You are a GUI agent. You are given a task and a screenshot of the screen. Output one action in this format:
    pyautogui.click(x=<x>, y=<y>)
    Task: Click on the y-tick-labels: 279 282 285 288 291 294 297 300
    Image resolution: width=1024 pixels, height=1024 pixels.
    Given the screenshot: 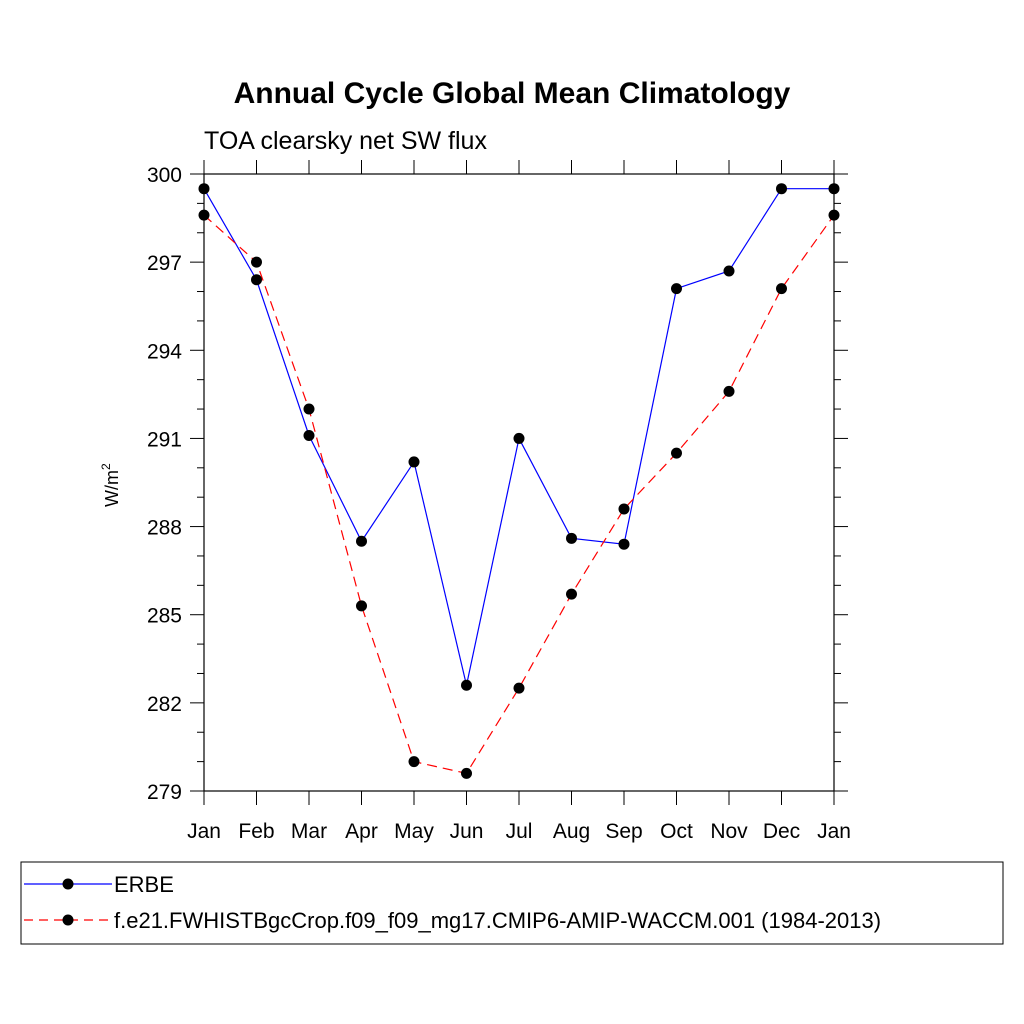 What is the action you would take?
    pyautogui.click(x=164, y=484)
    